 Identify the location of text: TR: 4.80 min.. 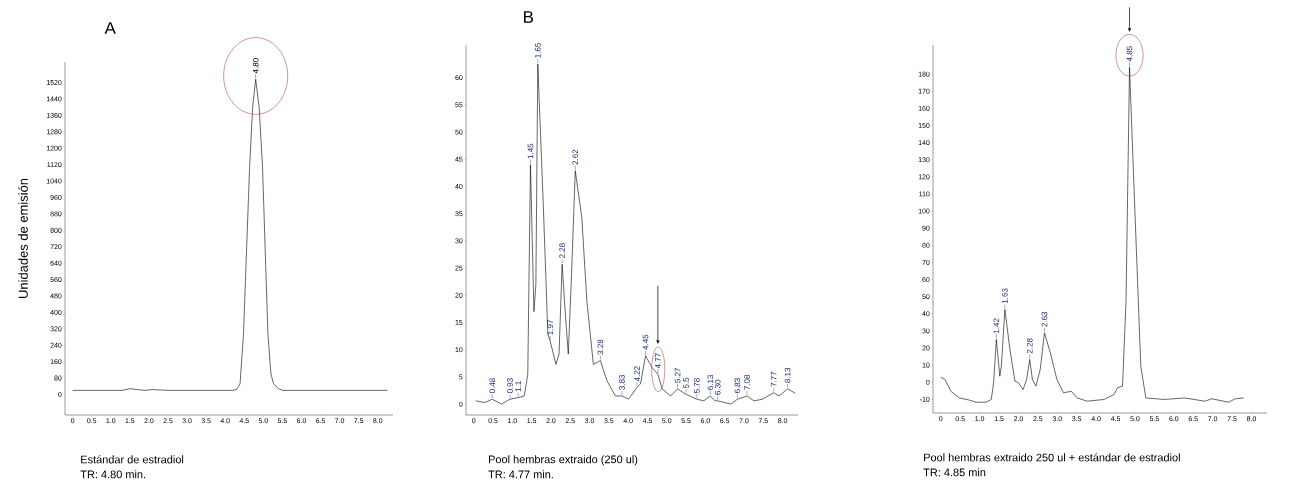
(113, 474).